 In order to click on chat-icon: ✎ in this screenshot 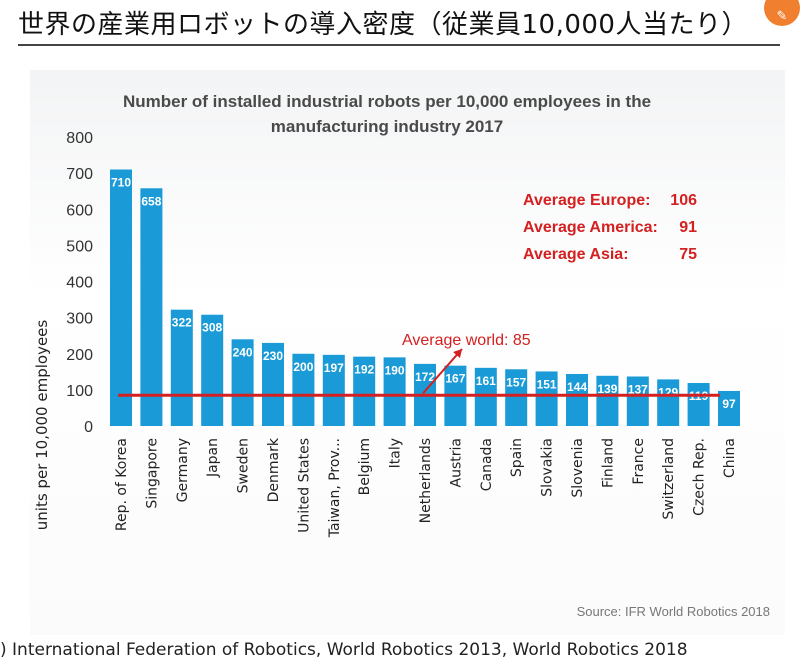, I will do `click(782, 13)`.